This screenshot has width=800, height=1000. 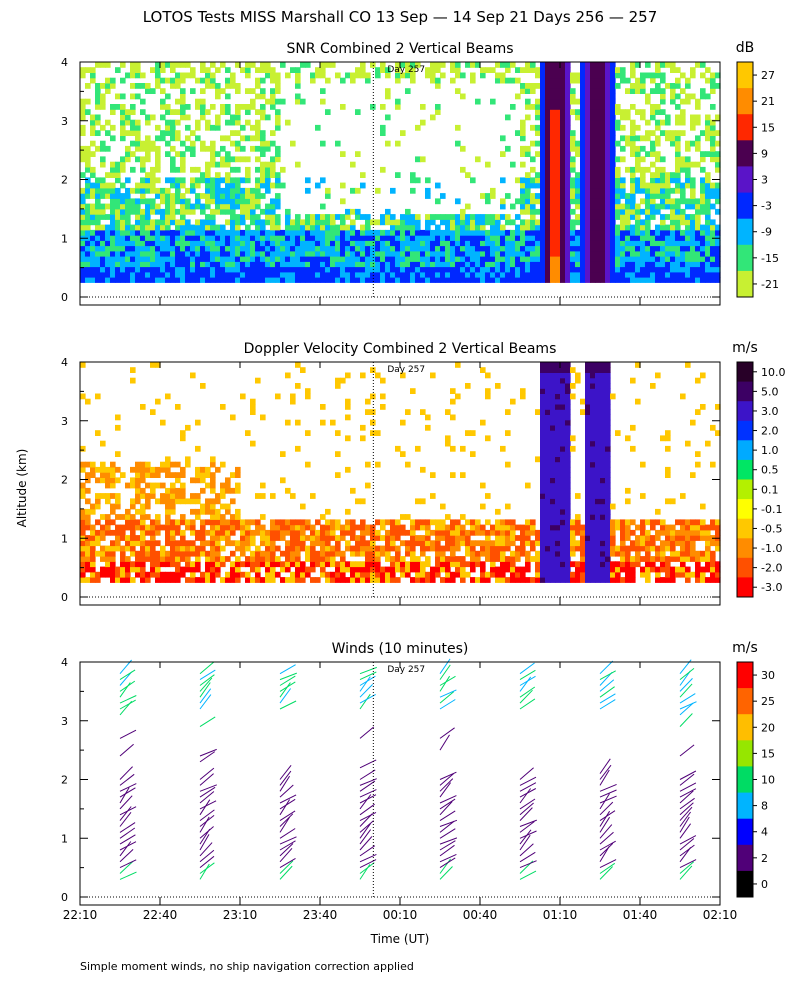 What do you see at coordinates (770, 258) in the screenshot?
I see `colorbar-label: -15` at bounding box center [770, 258].